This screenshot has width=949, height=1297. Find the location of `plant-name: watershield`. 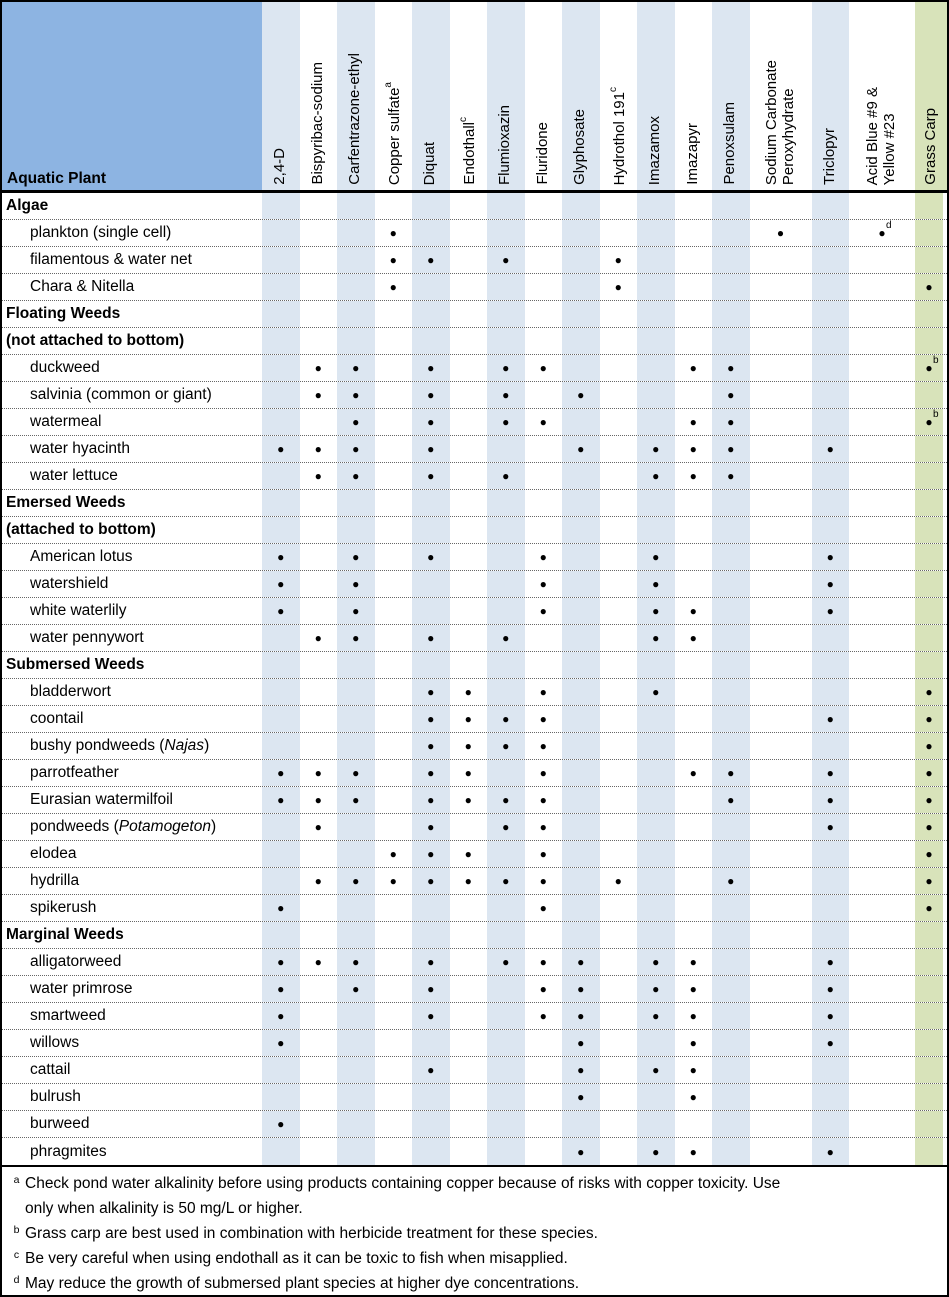

plant-name: watershield is located at coordinates (69, 583).